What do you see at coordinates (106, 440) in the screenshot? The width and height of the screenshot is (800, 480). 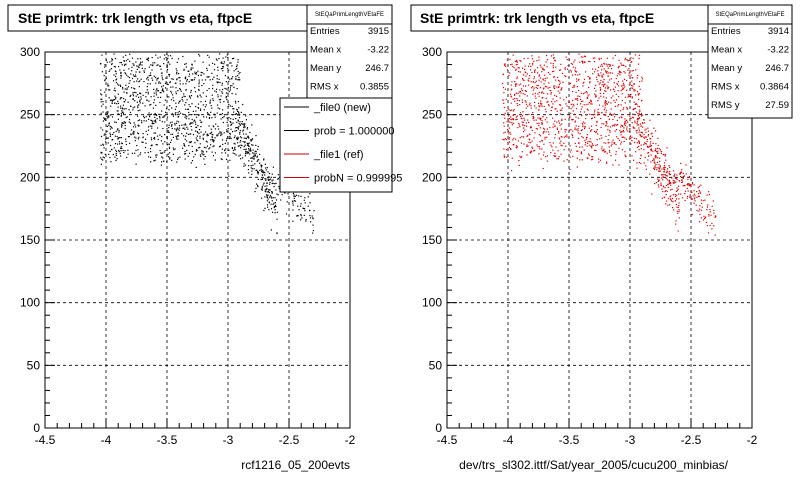 I see `x-tick-label: -4` at bounding box center [106, 440].